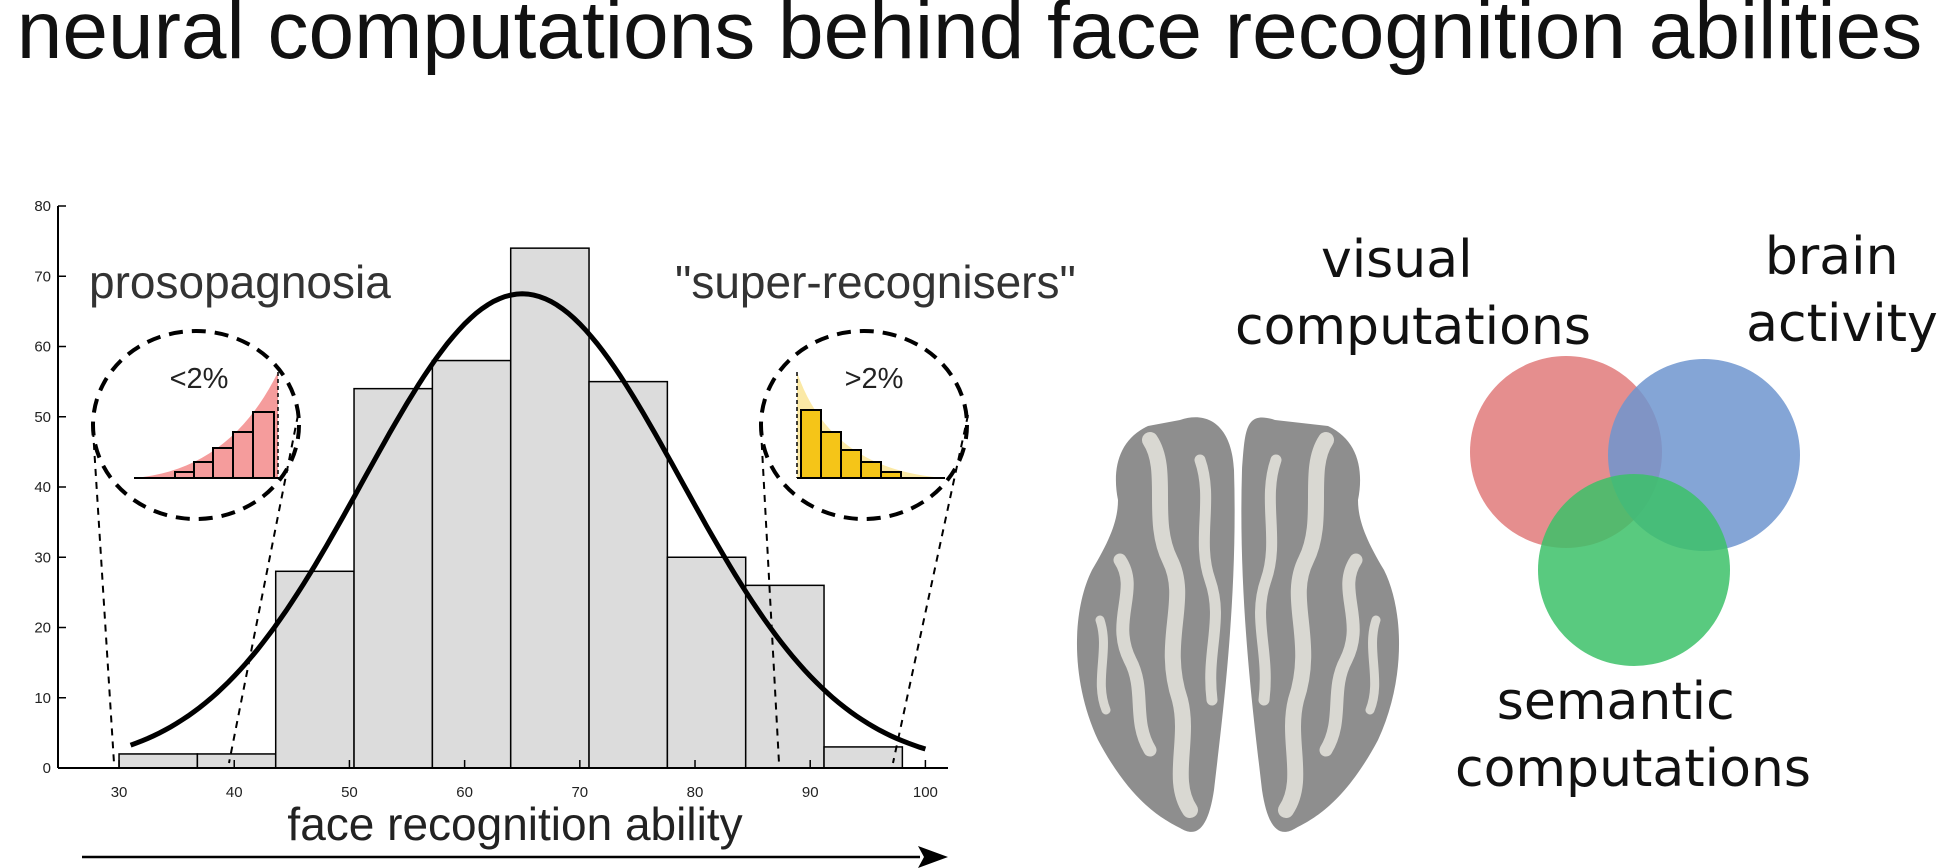 This screenshot has width=1939, height=868. I want to click on left-tail-bars, so click(224, 445).